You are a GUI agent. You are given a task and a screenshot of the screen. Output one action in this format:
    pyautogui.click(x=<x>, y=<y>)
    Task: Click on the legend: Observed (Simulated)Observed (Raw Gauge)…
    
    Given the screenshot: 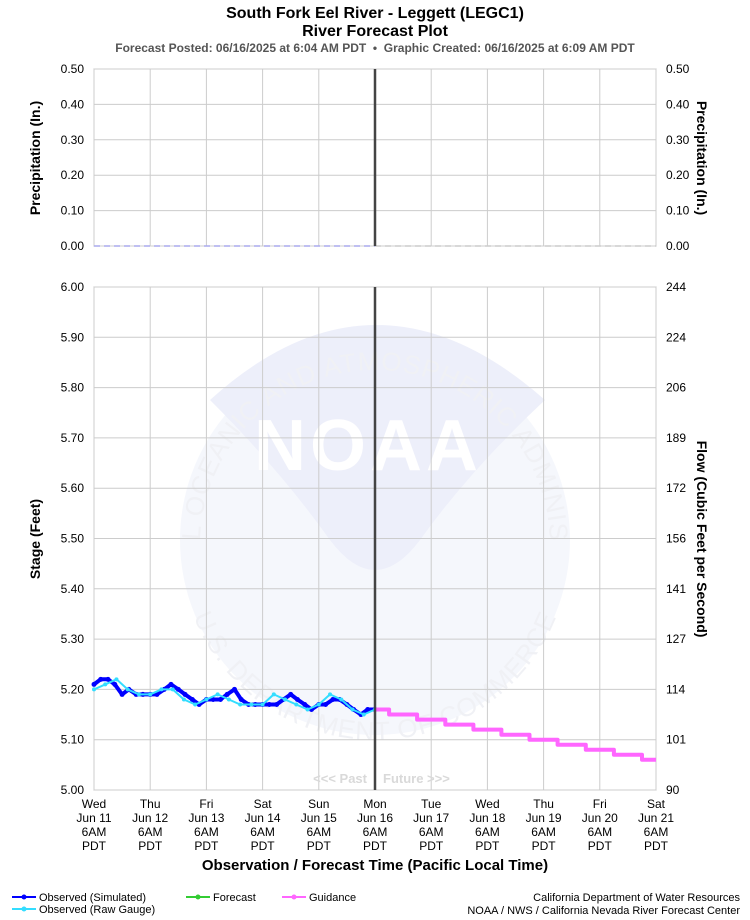 What is the action you would take?
    pyautogui.click(x=184, y=904)
    